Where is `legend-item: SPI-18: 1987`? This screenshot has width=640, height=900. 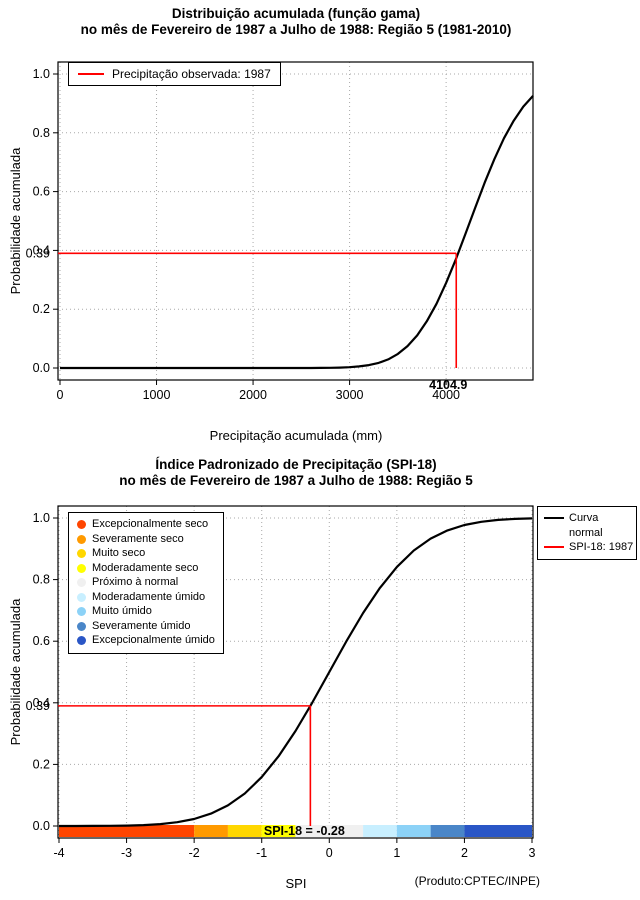
legend-item: SPI-18: 1987 is located at coordinates (589, 547).